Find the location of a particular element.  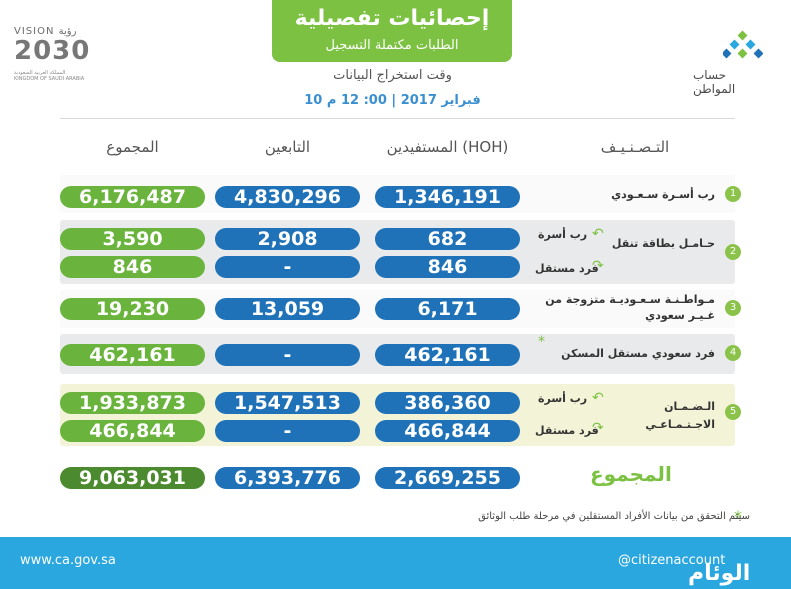

citizen-account-name: حساب المواطن is located at coordinates (714, 82).